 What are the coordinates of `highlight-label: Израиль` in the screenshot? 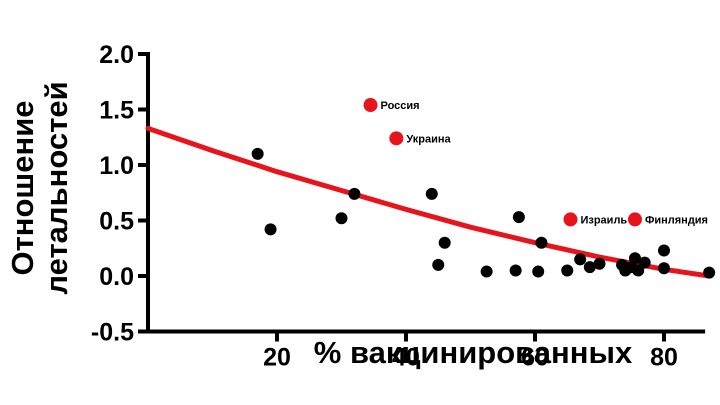 It's located at (603, 220).